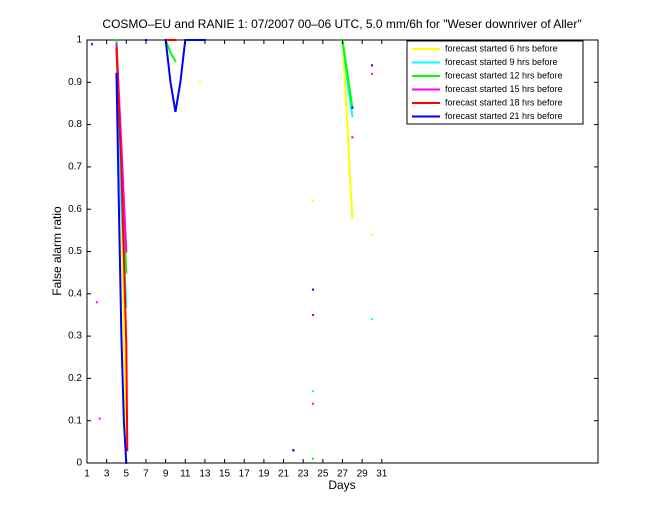 This screenshot has height=520, width=660. Describe the element at coordinates (363, 474) in the screenshot. I see `x-tick-label: 29` at that location.